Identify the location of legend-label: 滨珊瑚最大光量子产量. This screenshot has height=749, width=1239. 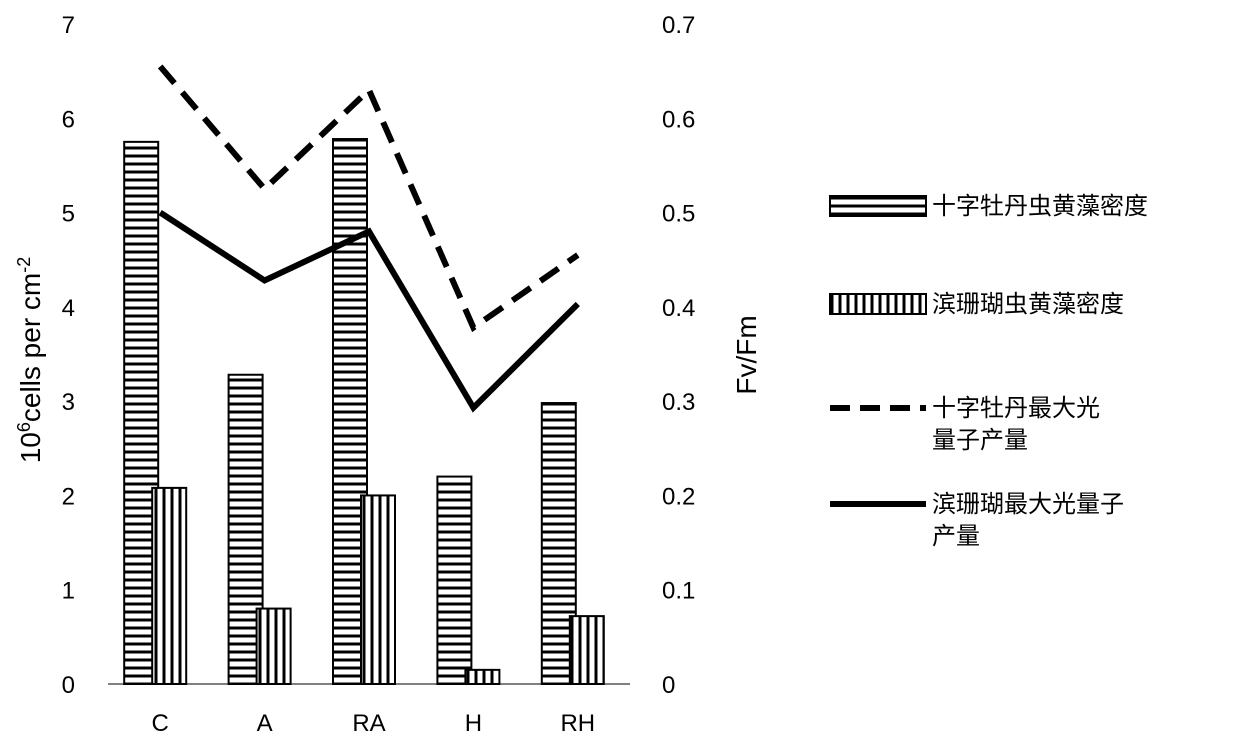
(1028, 520).